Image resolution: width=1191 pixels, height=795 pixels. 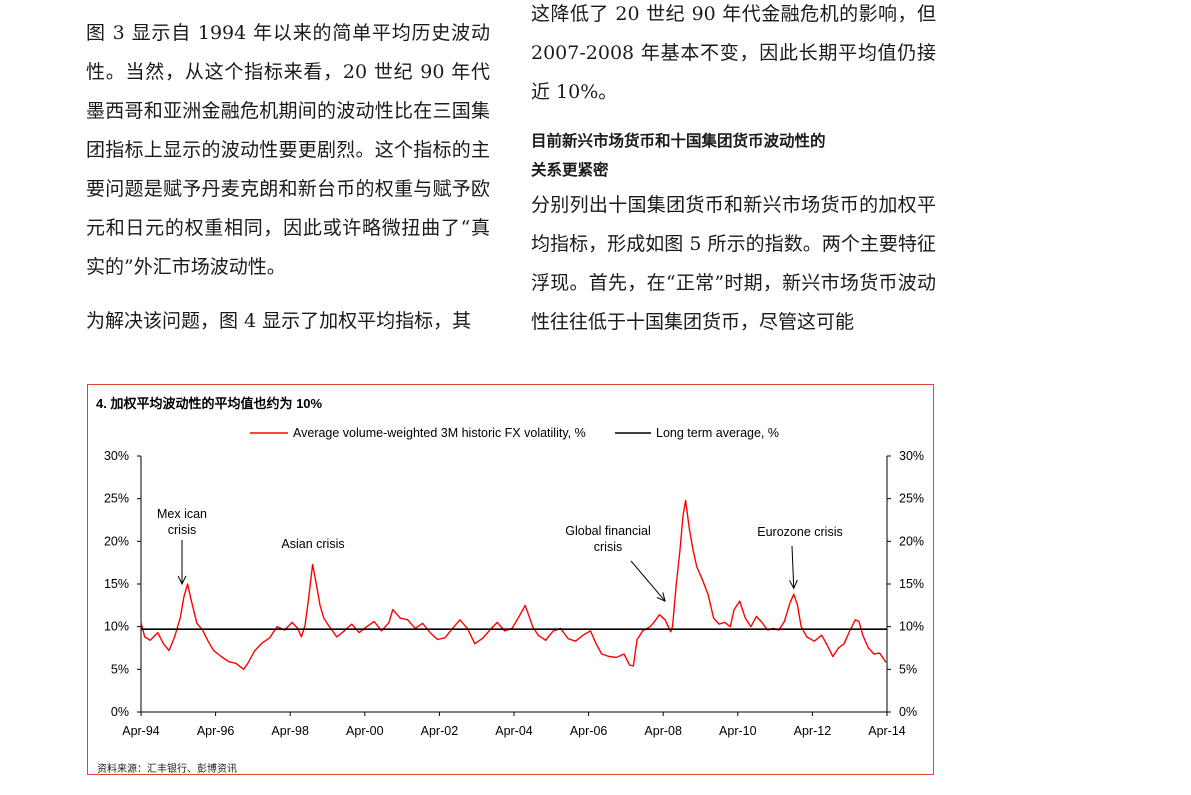 I want to click on left-paragraph-2: 为解决该问题，图 4 显示了加权平均指标，其, so click(x=279, y=321).